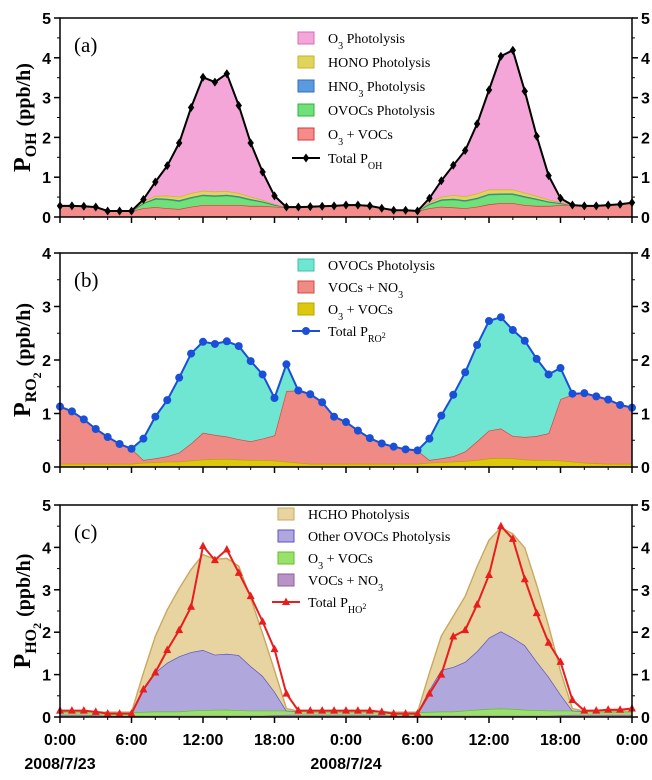 The height and width of the screenshot is (780, 652). I want to click on area-ovocs-photolysis, so click(346, 202).